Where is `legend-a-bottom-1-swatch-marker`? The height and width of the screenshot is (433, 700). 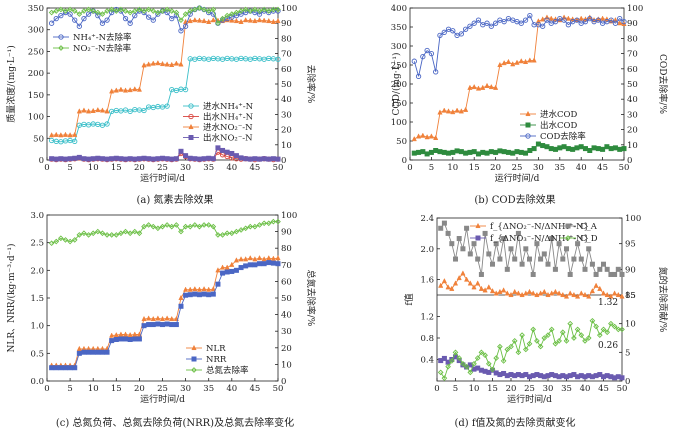 legend-a-bottom-1-swatch-marker is located at coordinates (191, 106).